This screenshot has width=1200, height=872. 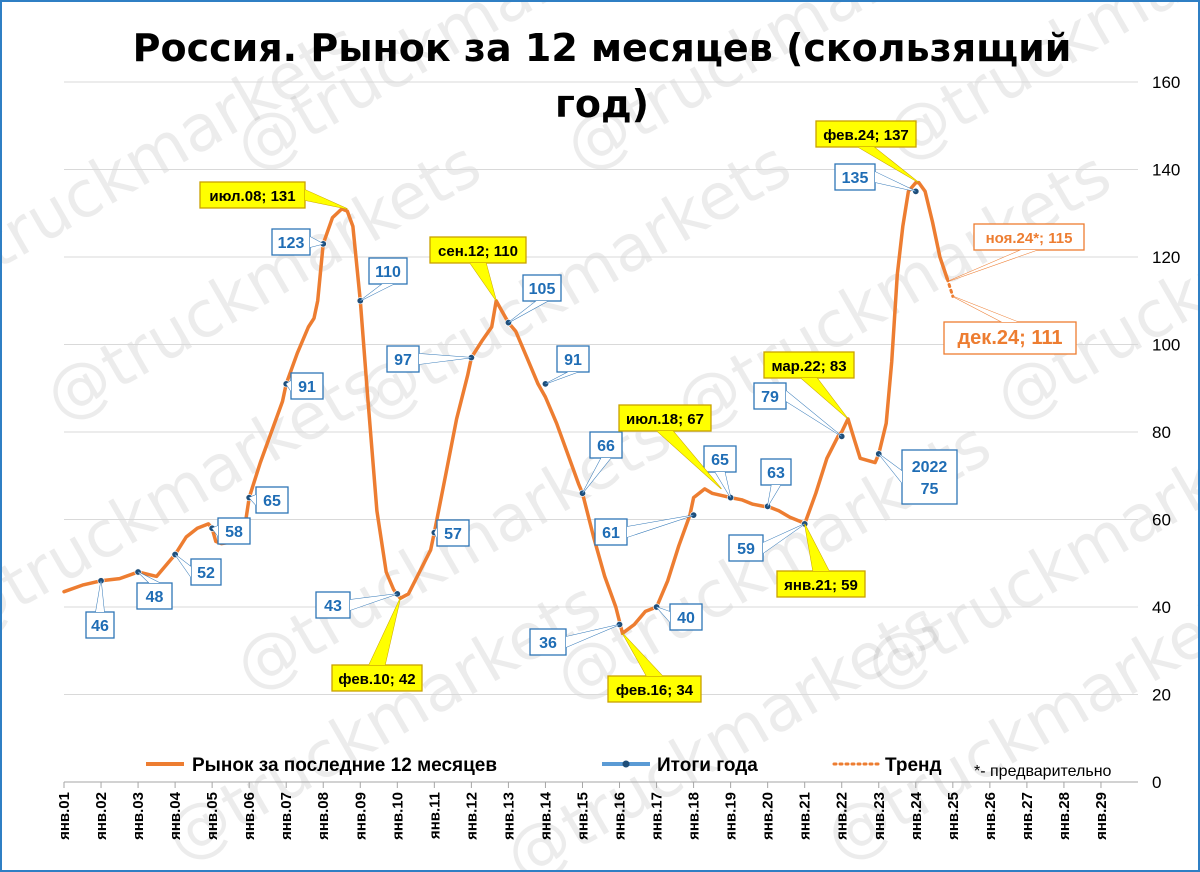 I want to click on year-result-label: 65, so click(x=268, y=500).